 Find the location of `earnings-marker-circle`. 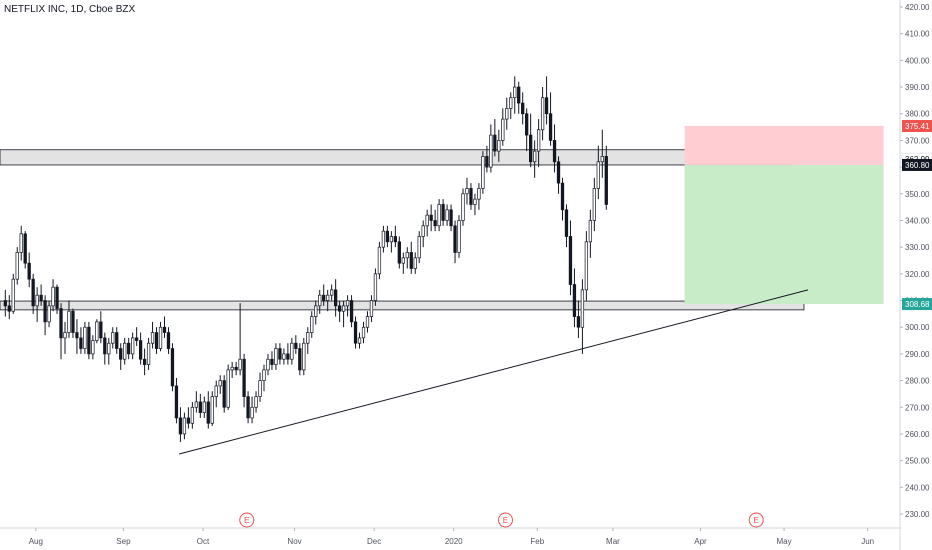

earnings-marker-circle is located at coordinates (756, 520).